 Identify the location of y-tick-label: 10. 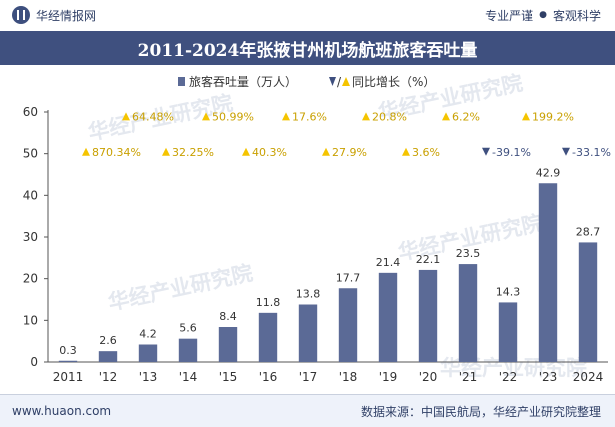
(30, 320).